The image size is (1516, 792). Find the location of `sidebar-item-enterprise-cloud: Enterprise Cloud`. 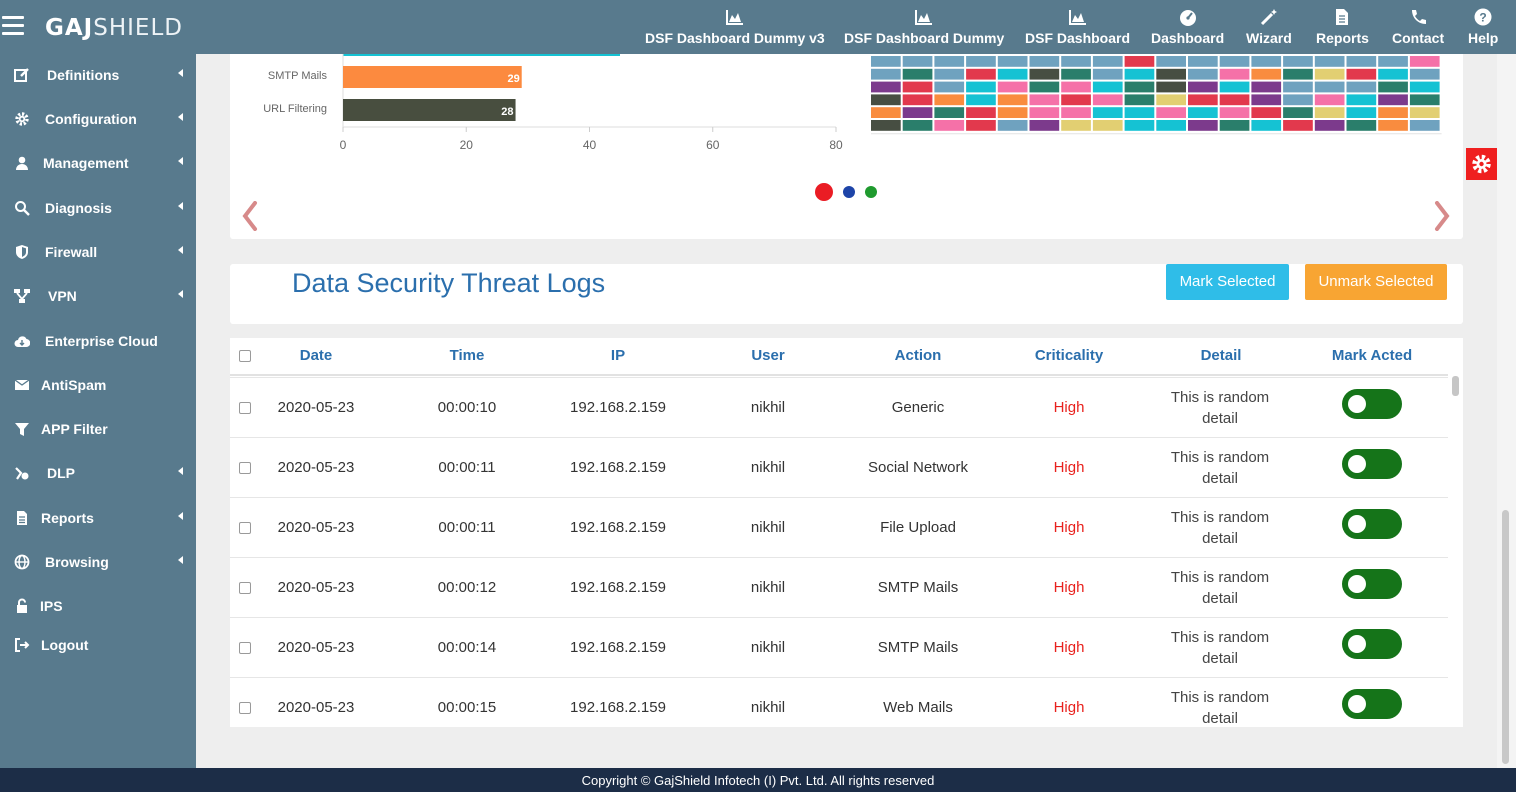

sidebar-item-enterprise-cloud: Enterprise Cloud is located at coordinates (98, 341).